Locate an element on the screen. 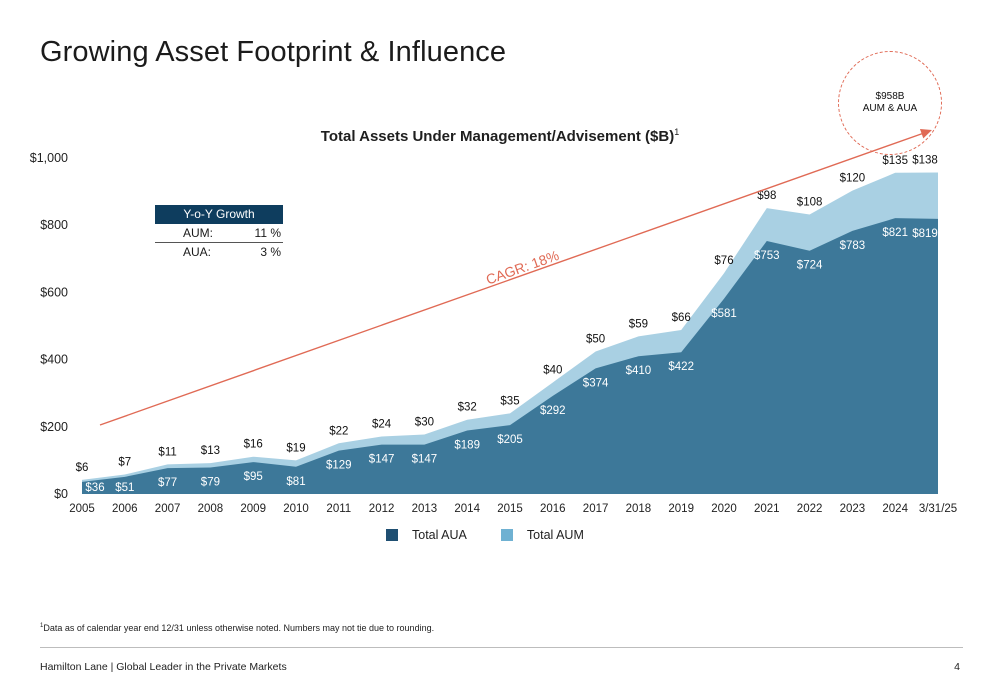 This screenshot has height=685, width=1000. aum-data-label: $35 is located at coordinates (509, 401).